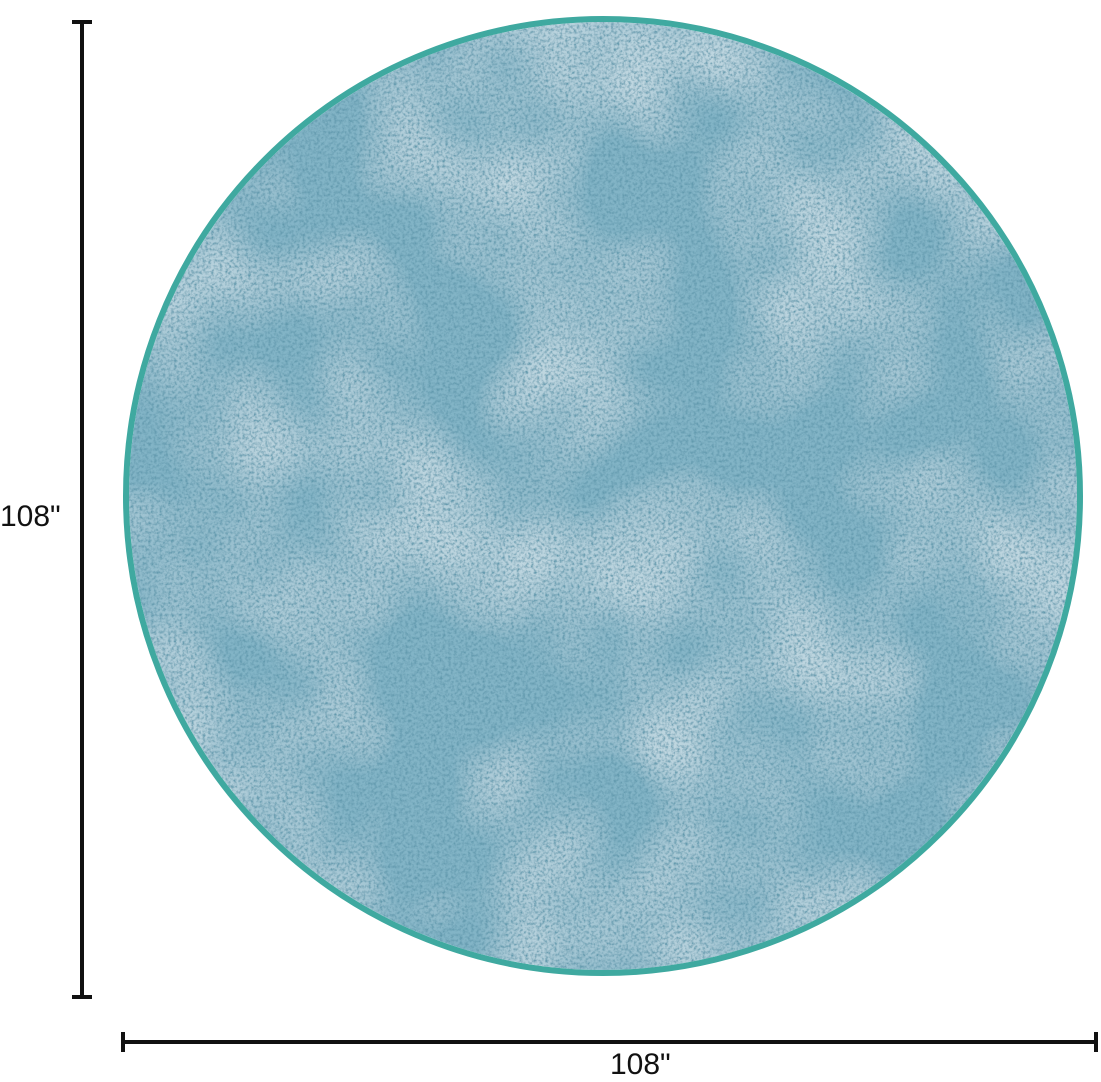 The image size is (1101, 1082). I want to click on width-dimension-line, so click(609, 1042).